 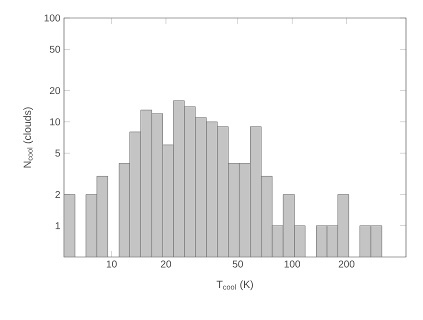 What do you see at coordinates (52, 18) in the screenshot?
I see `y-tick-label: 100` at bounding box center [52, 18].